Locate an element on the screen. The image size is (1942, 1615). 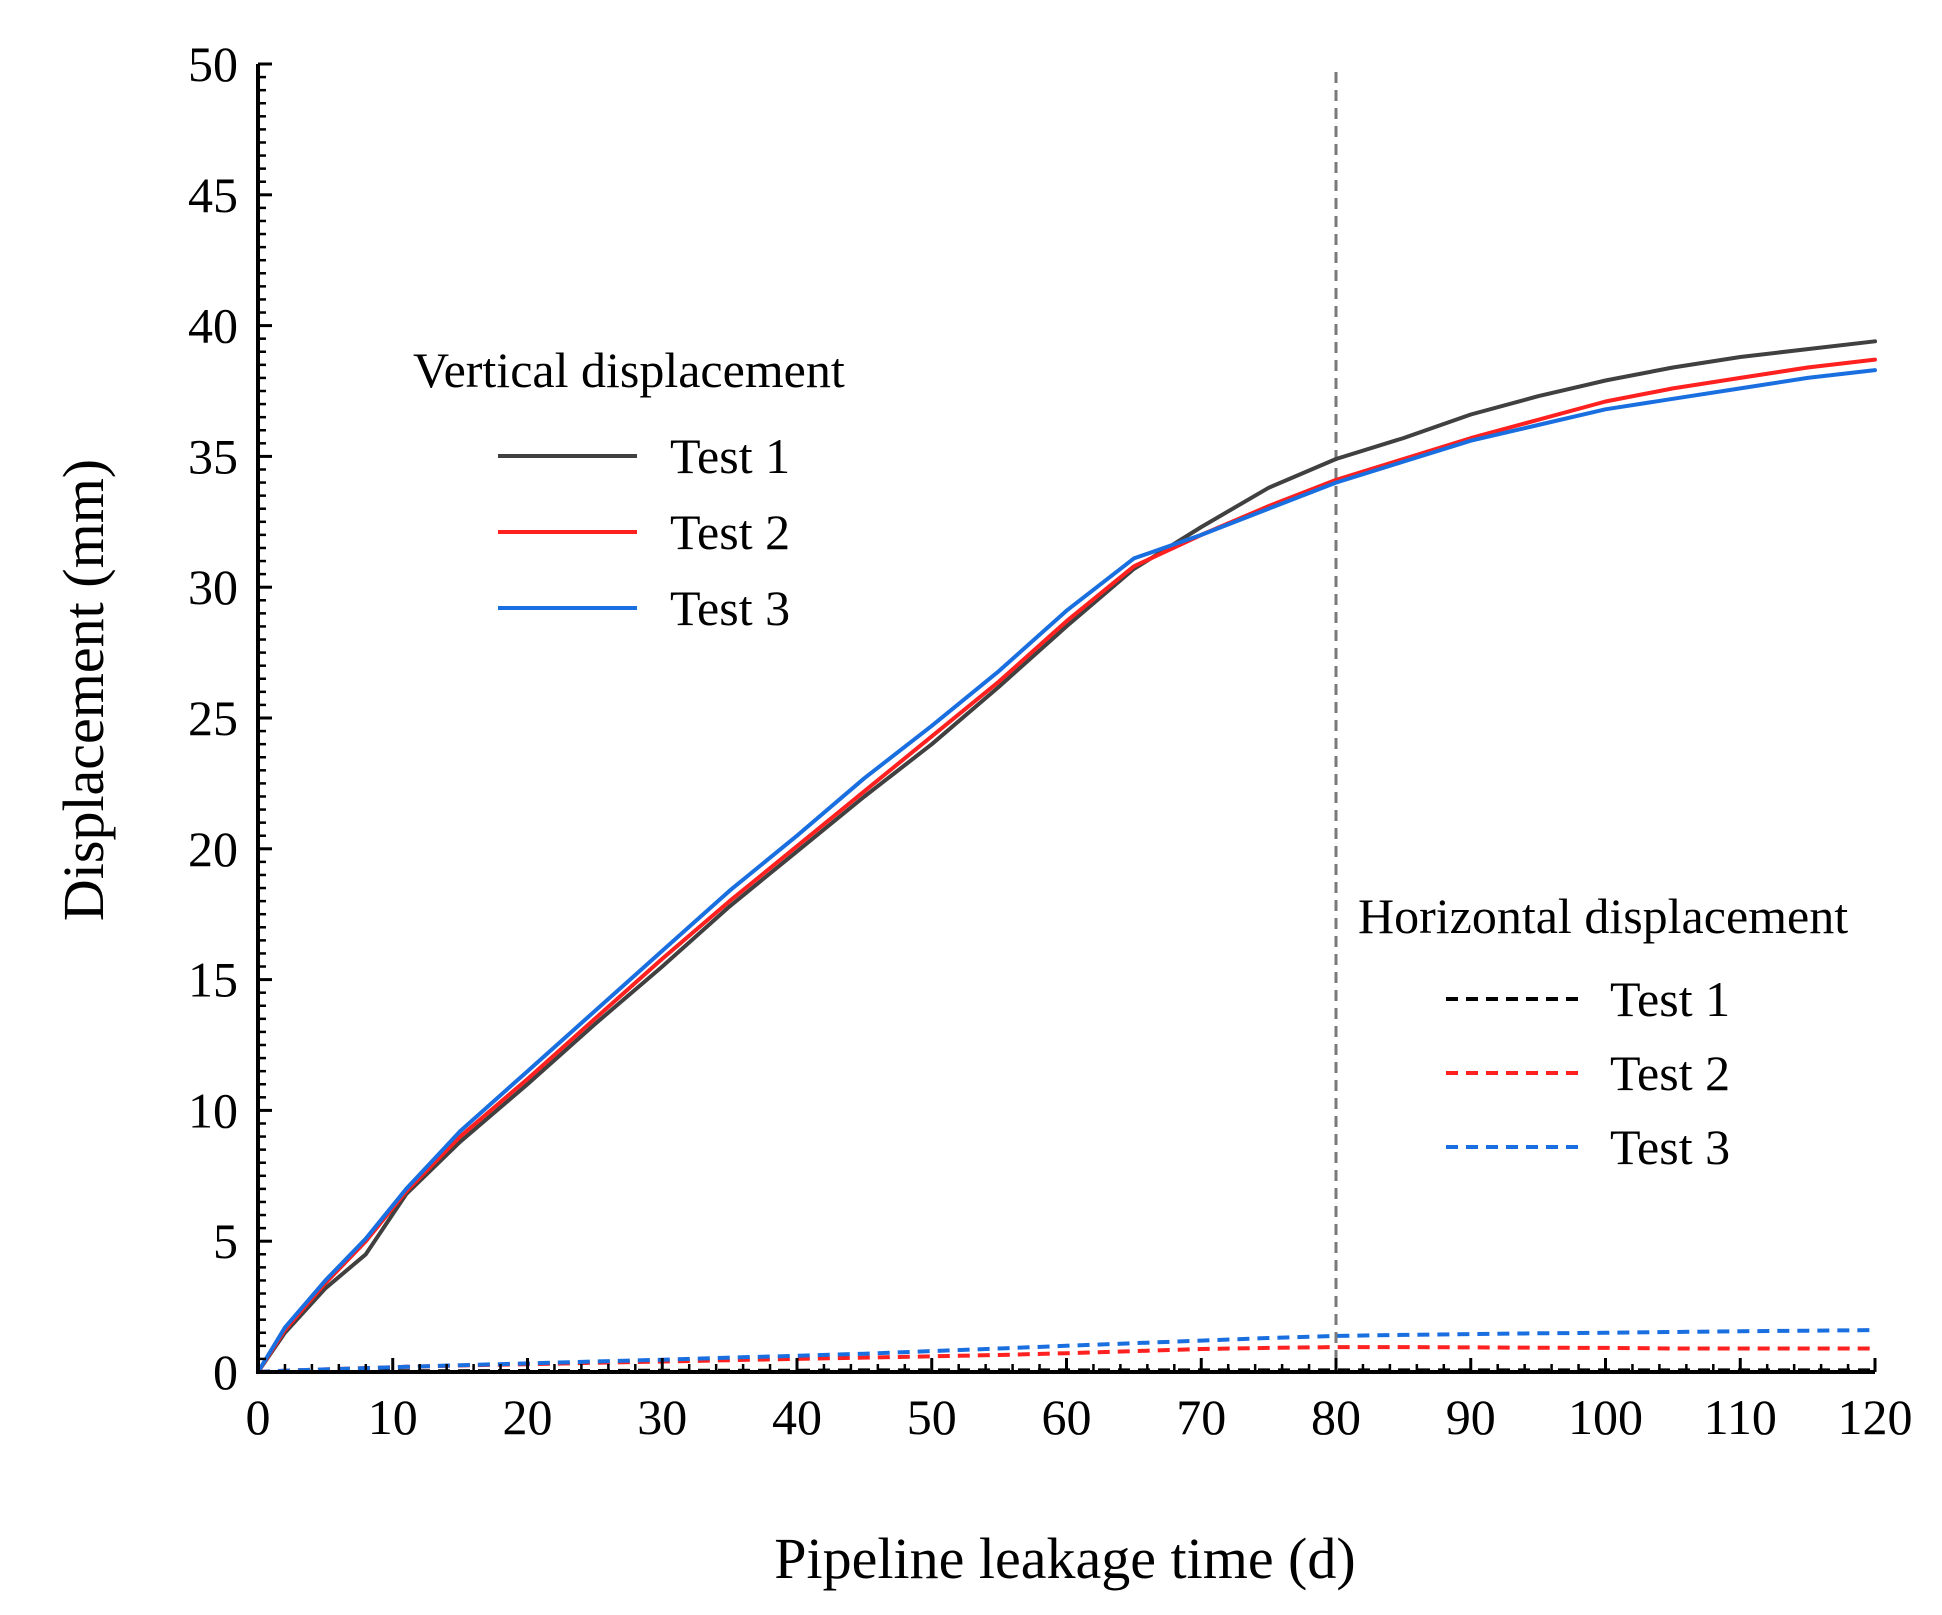
x-tick-label: 70 is located at coordinates (1201, 1417).